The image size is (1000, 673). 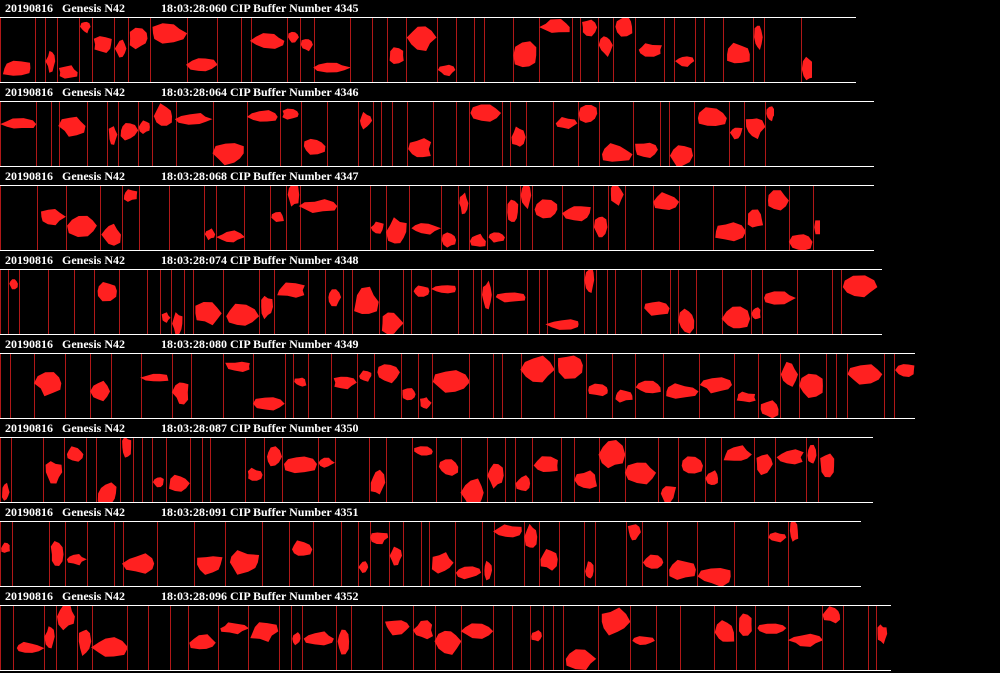 I want to click on buffer-date: 20190816, so click(x=29, y=8).